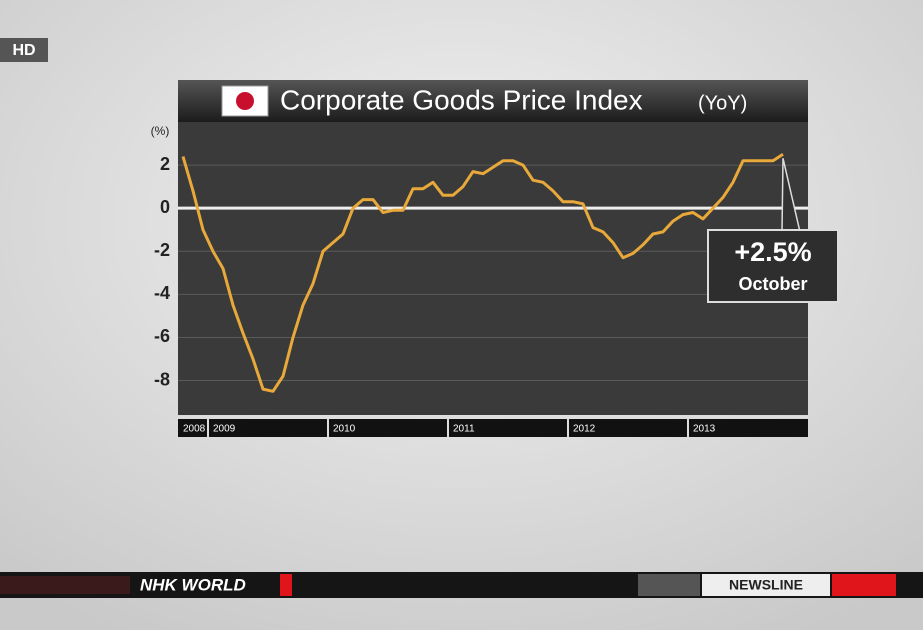 The width and height of the screenshot is (923, 630). I want to click on program-name: NEWSLINE, so click(766, 585).